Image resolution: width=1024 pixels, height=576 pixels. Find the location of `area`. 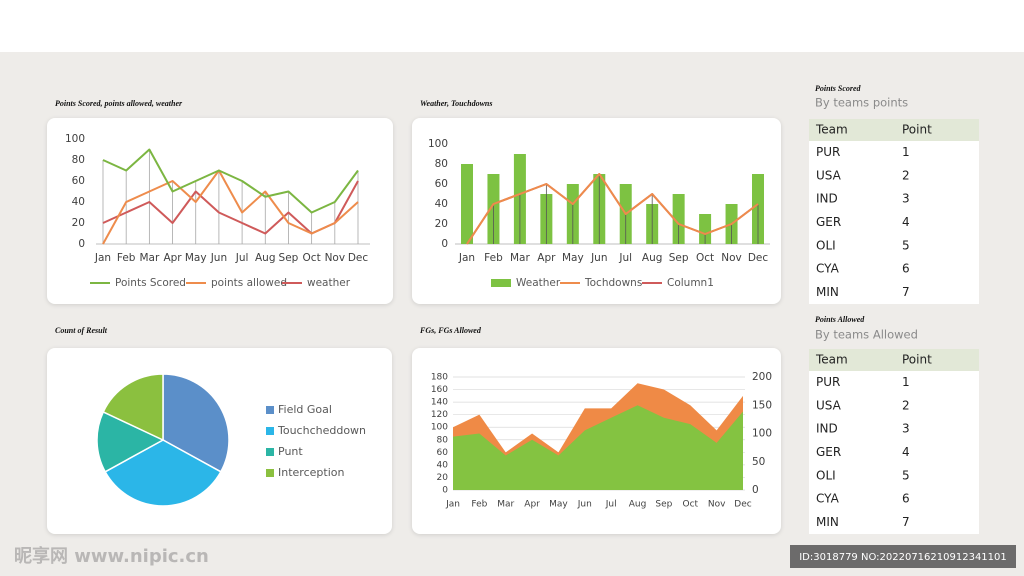

area is located at coordinates (598, 447).